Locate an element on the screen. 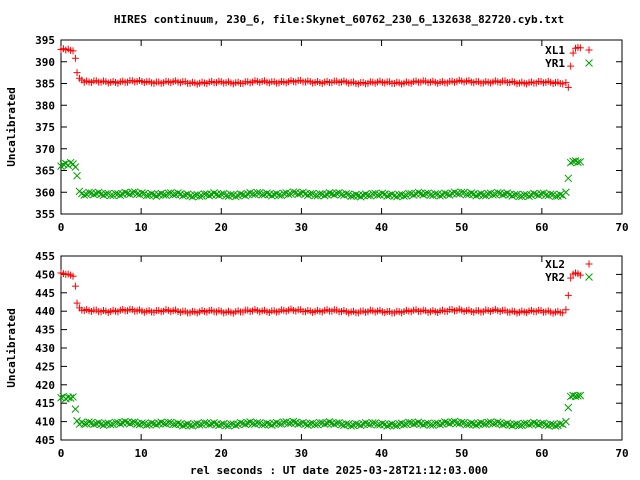  y-tick-label: 440 is located at coordinates (45, 311).